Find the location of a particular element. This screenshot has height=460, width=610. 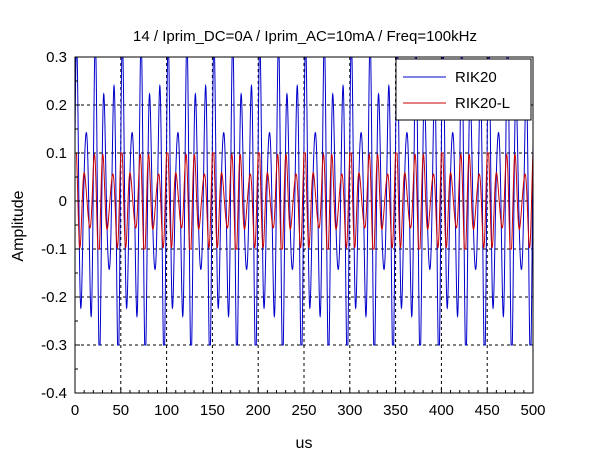

y-tick-label: 0.1 is located at coordinates (56, 153).